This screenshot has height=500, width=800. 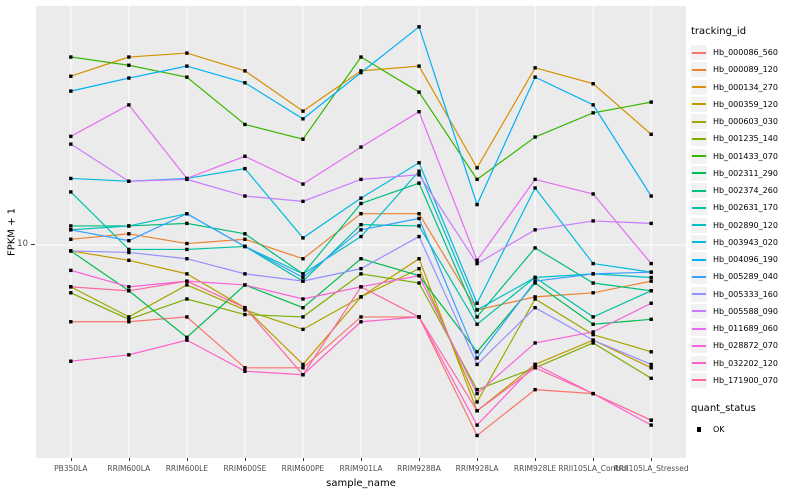 What do you see at coordinates (745, 104) in the screenshot?
I see `legend-item-Hb_000359_120: Hb_000359_120` at bounding box center [745, 104].